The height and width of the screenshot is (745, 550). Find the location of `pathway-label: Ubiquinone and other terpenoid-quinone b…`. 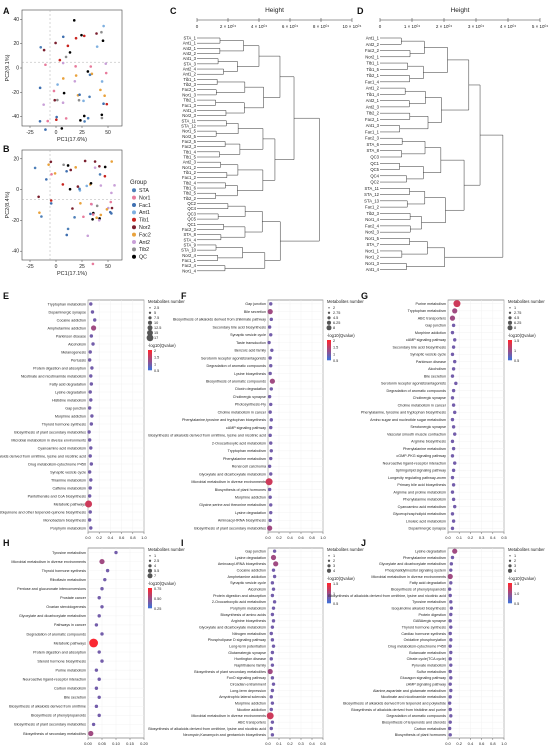

pathway-label: Ubiquinone and other terpenoid-quinone b… is located at coordinates (43, 512).